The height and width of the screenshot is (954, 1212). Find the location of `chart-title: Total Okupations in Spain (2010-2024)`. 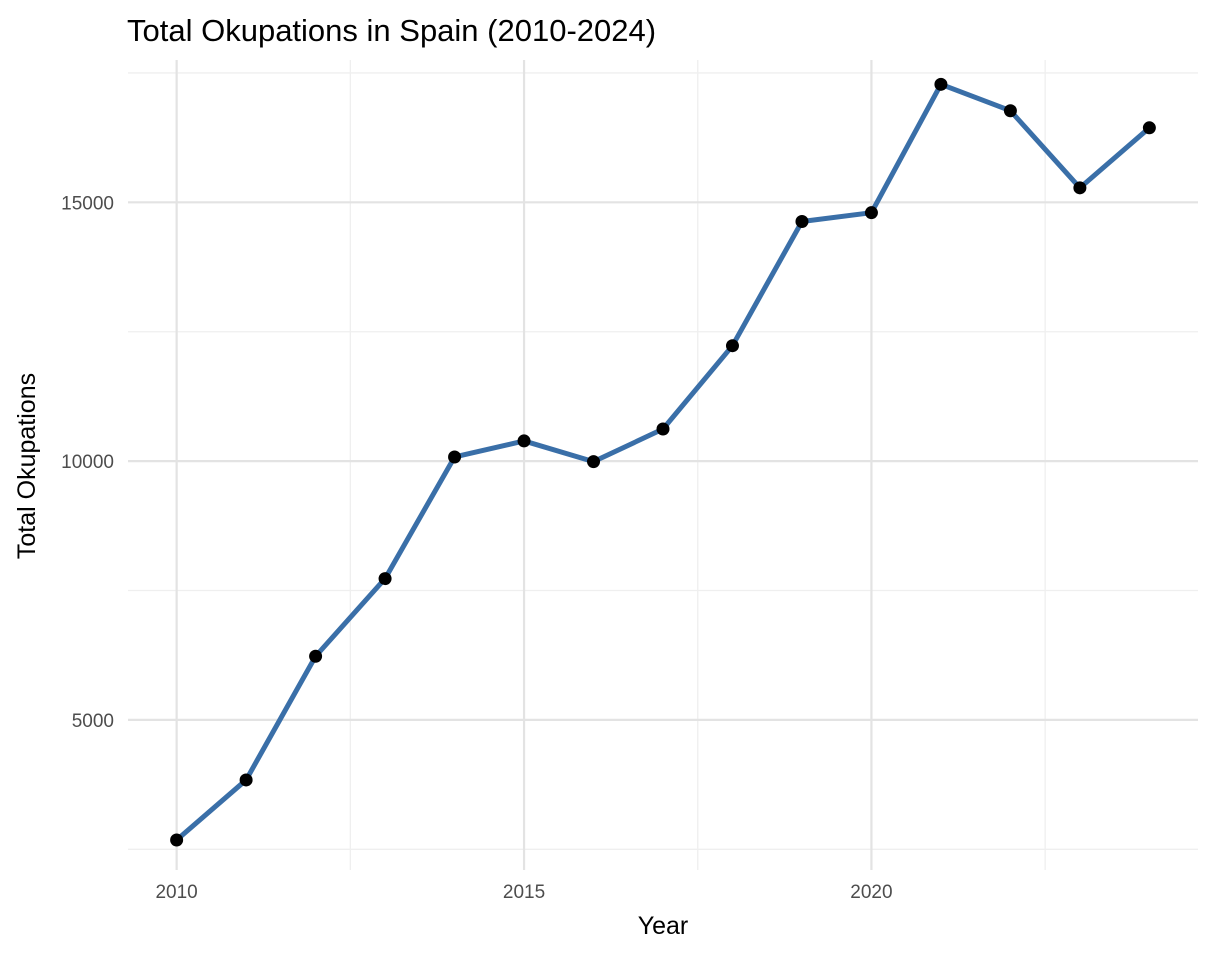

chart-title: Total Okupations in Spain (2010-2024) is located at coordinates (391, 30).